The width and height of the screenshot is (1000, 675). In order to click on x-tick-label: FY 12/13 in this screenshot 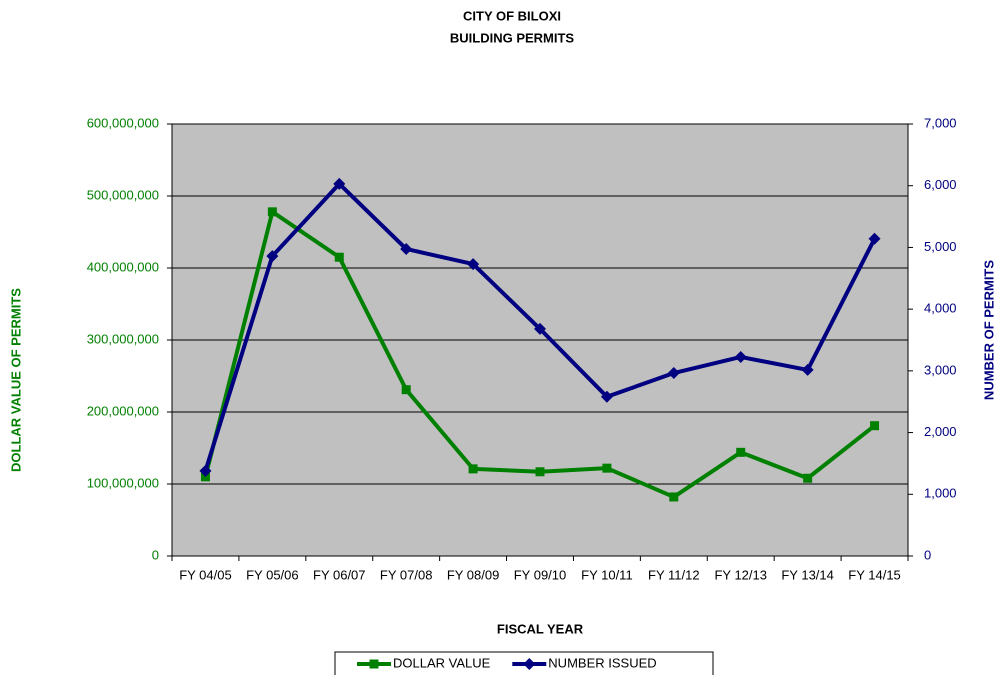, I will do `click(740, 574)`.